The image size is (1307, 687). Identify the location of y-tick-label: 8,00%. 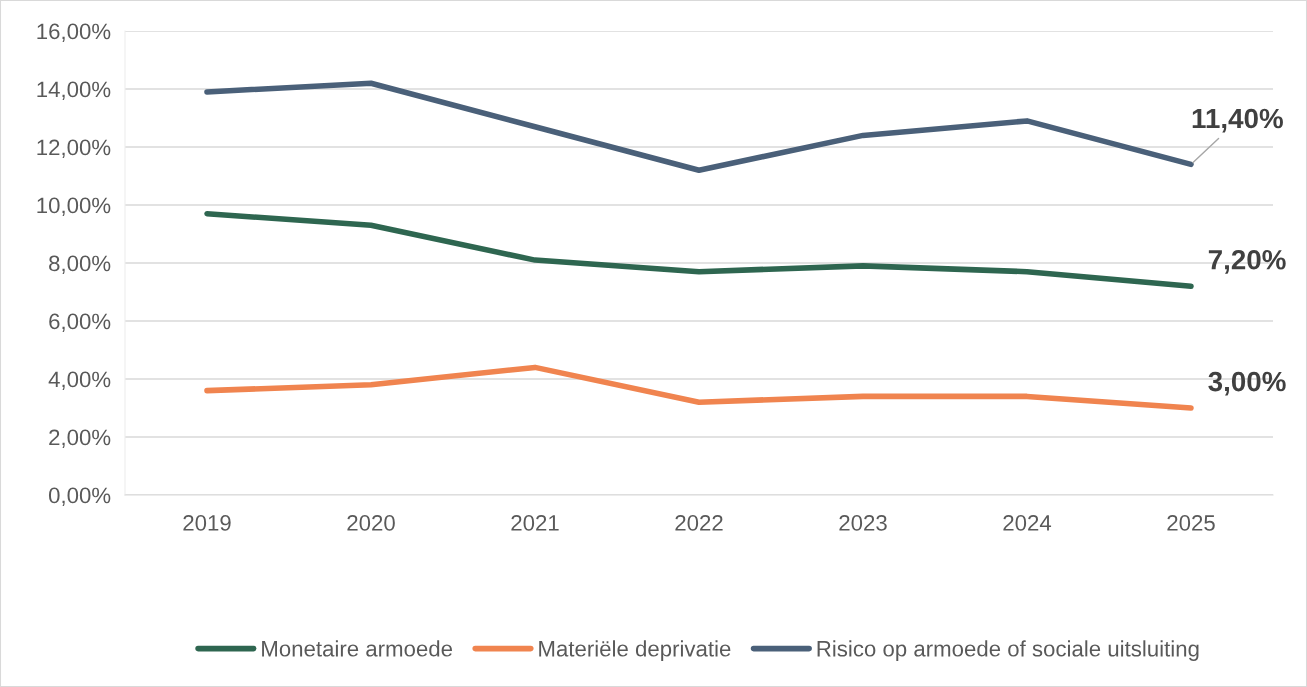
(80, 264).